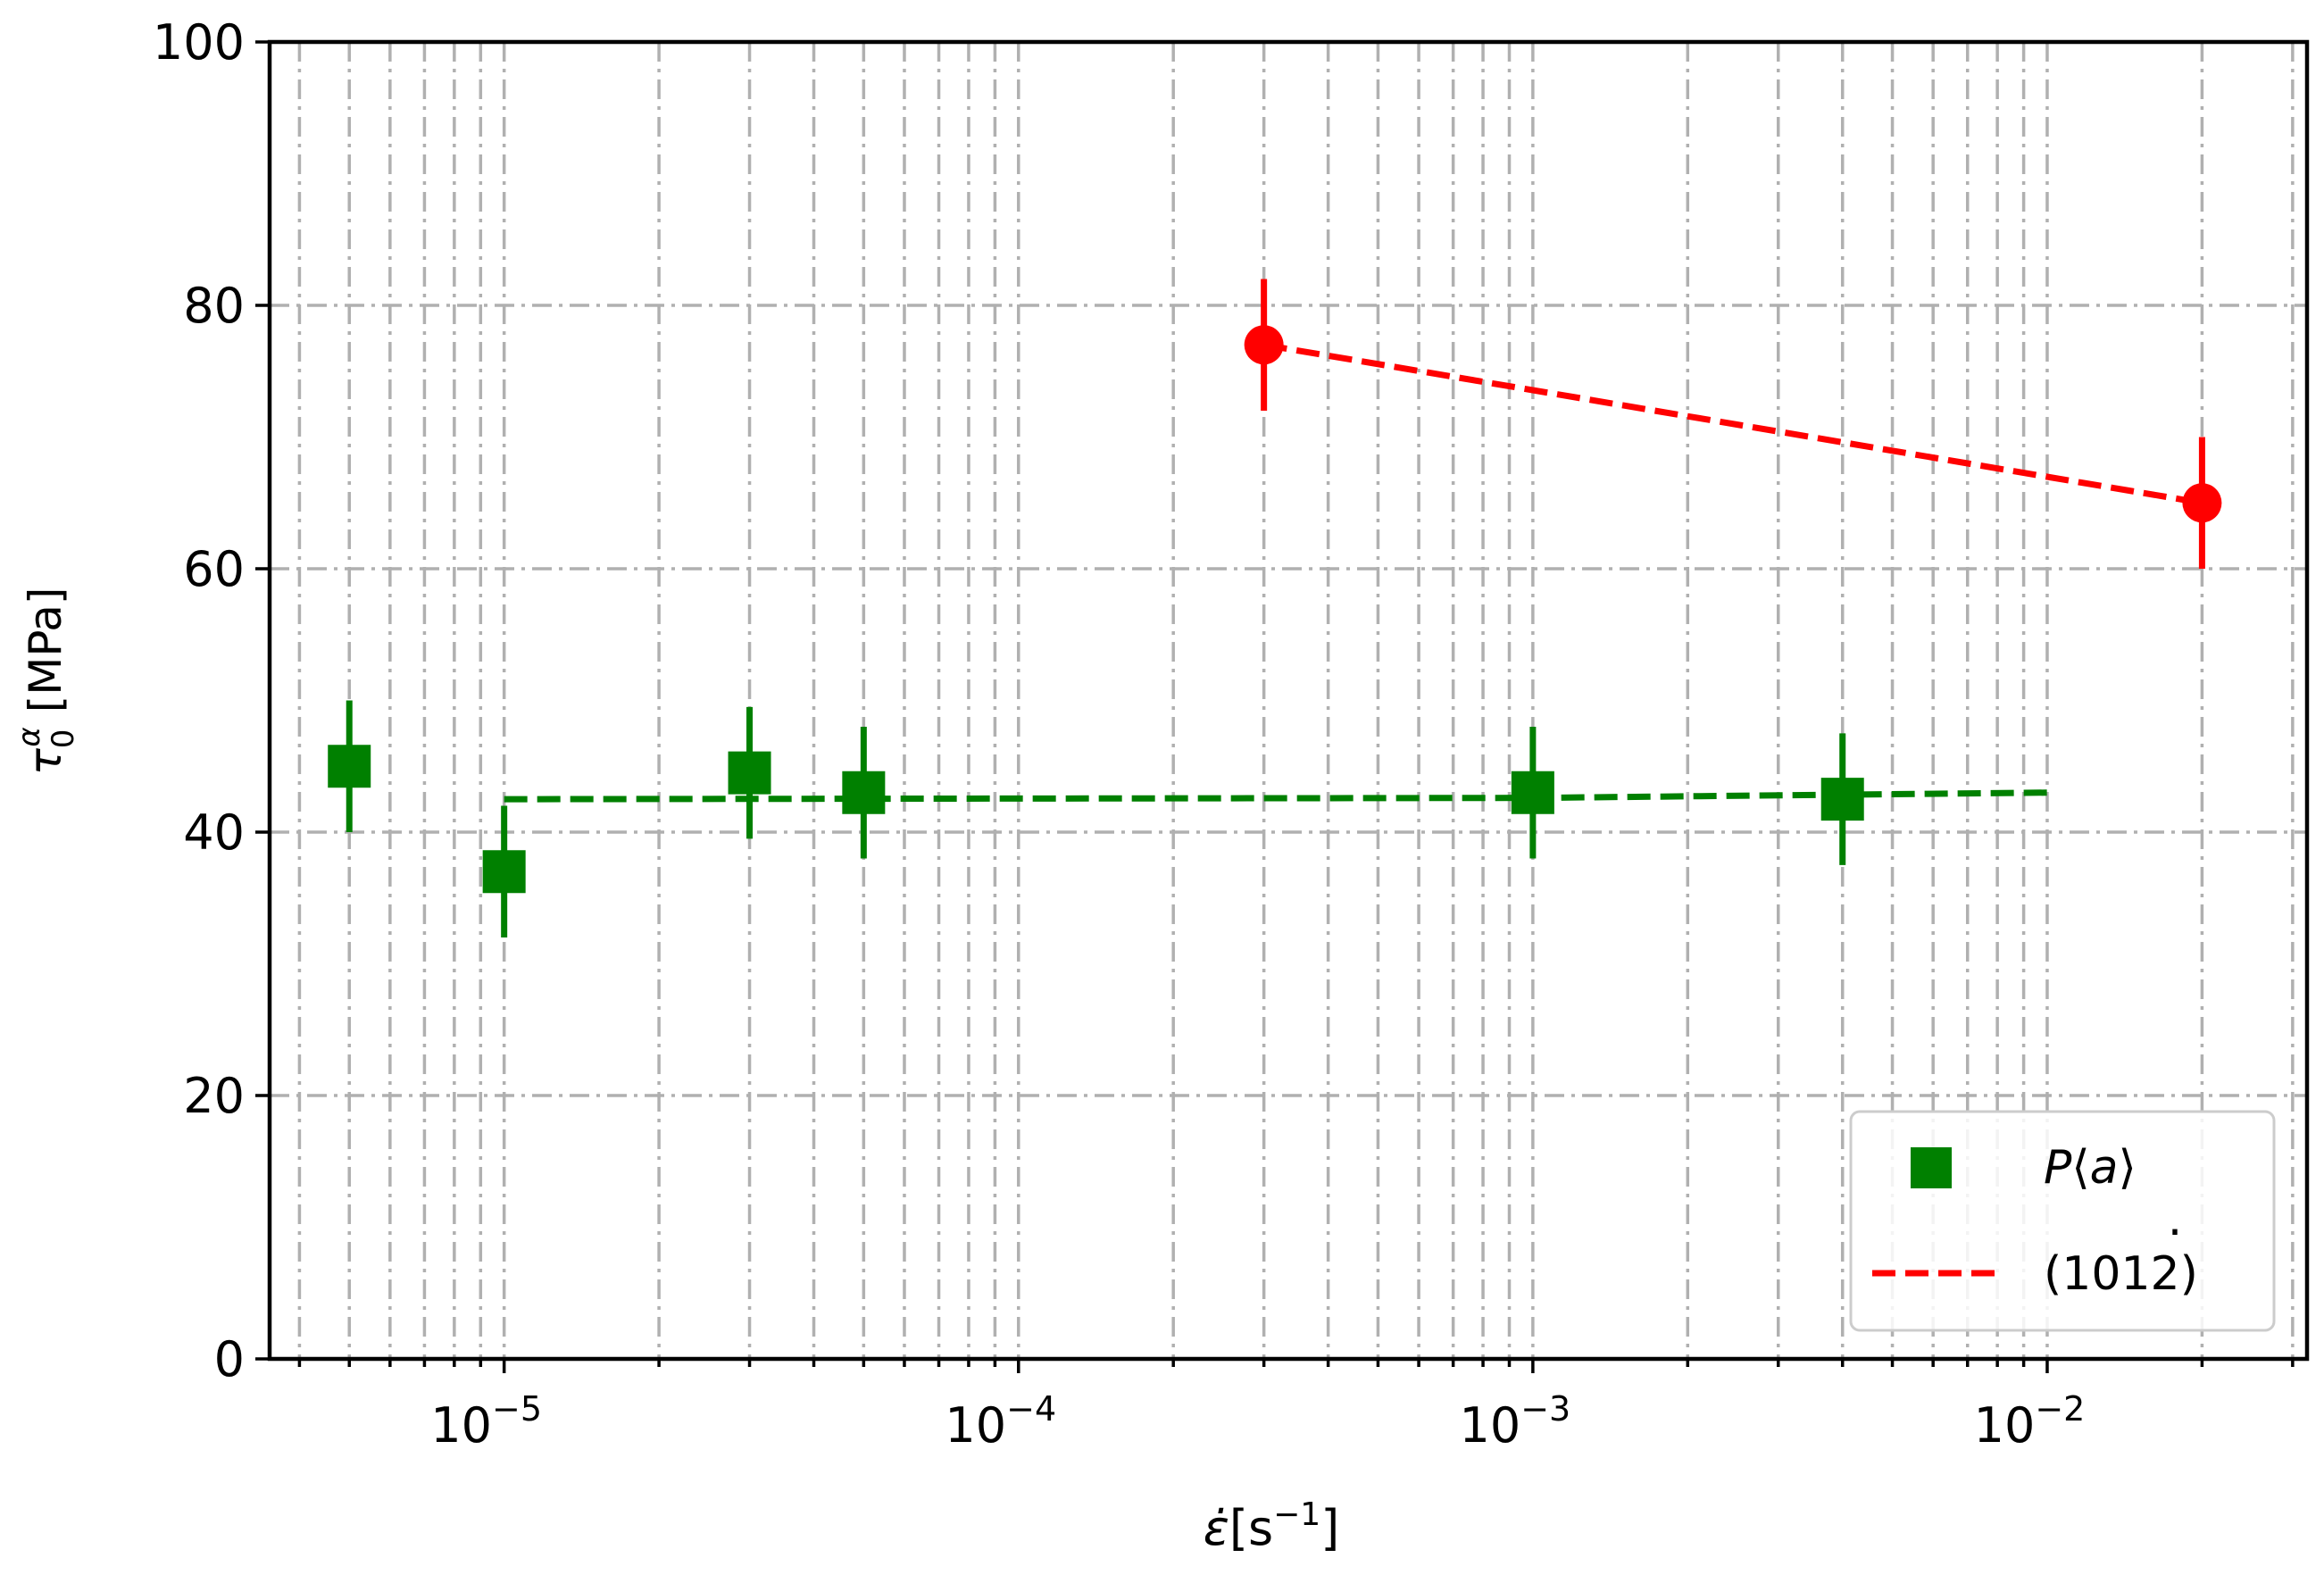 This screenshot has height=1583, width=2324. I want to click on y-tick-label: 20, so click(214, 1096).